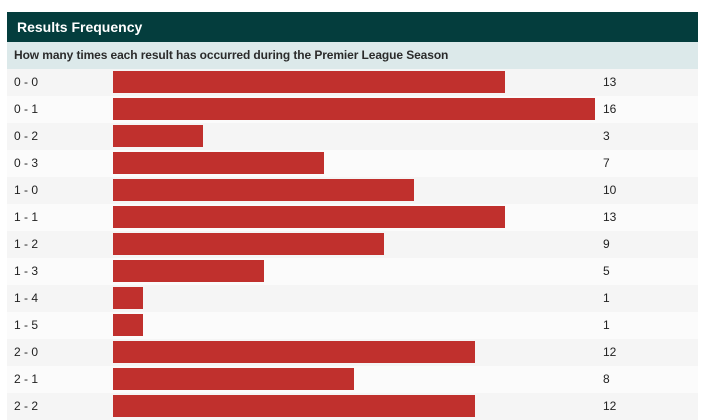  I want to click on category-label: 1 - 0, so click(26, 190).